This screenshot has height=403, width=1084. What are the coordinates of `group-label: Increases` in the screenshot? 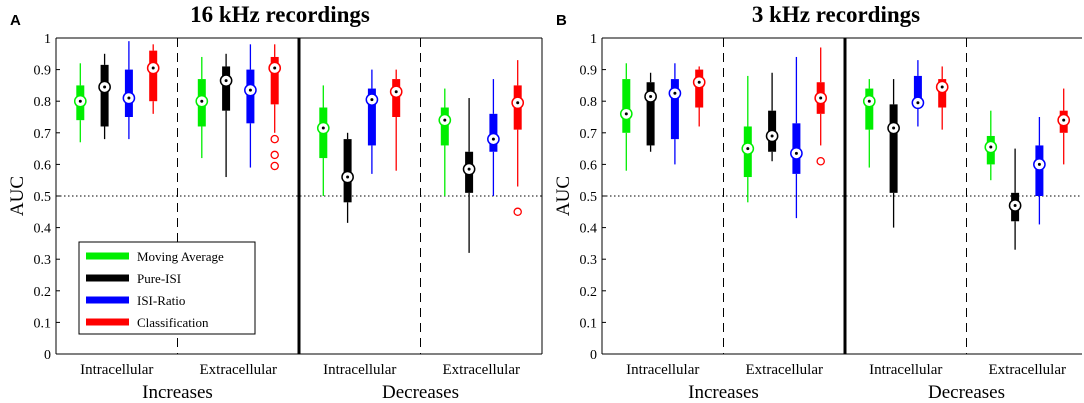 It's located at (723, 392).